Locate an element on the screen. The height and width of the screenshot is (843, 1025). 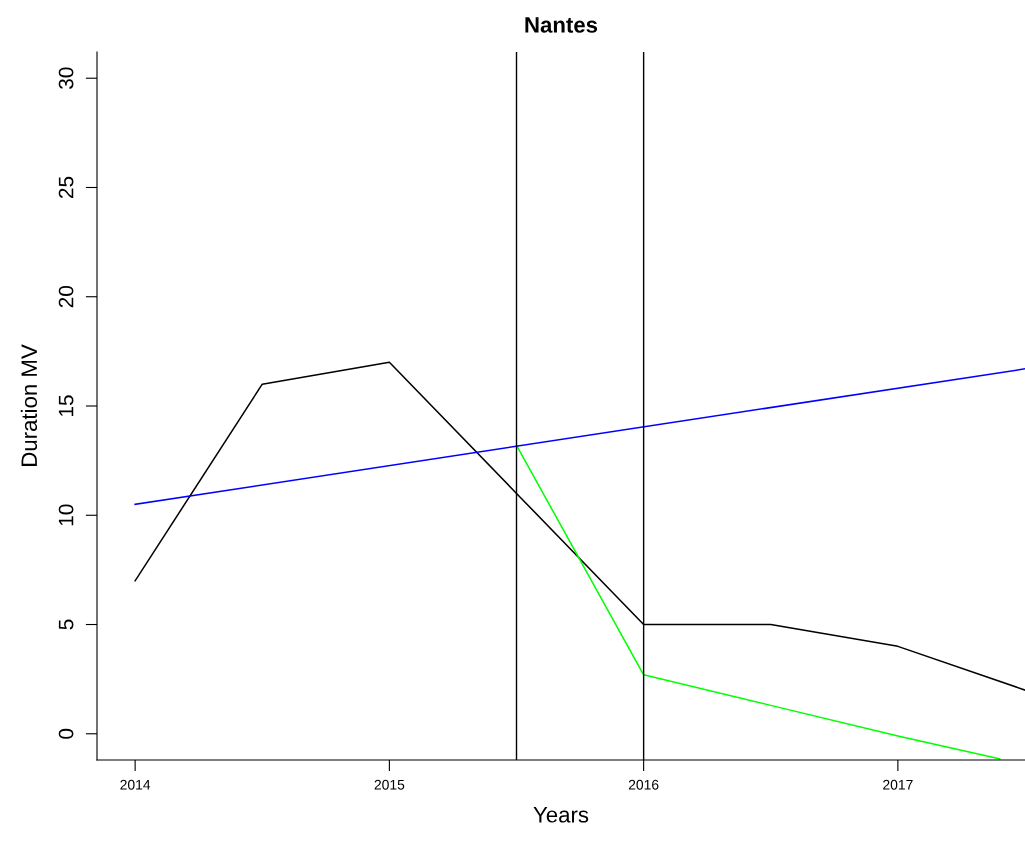
y-tick-label: 0 is located at coordinates (66, 733).